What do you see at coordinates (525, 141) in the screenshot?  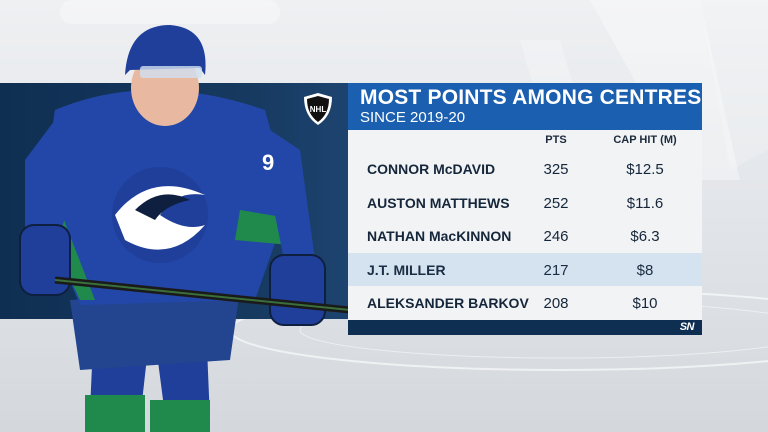 I see `column-header-row: PTS CAP HIT (M)` at bounding box center [525, 141].